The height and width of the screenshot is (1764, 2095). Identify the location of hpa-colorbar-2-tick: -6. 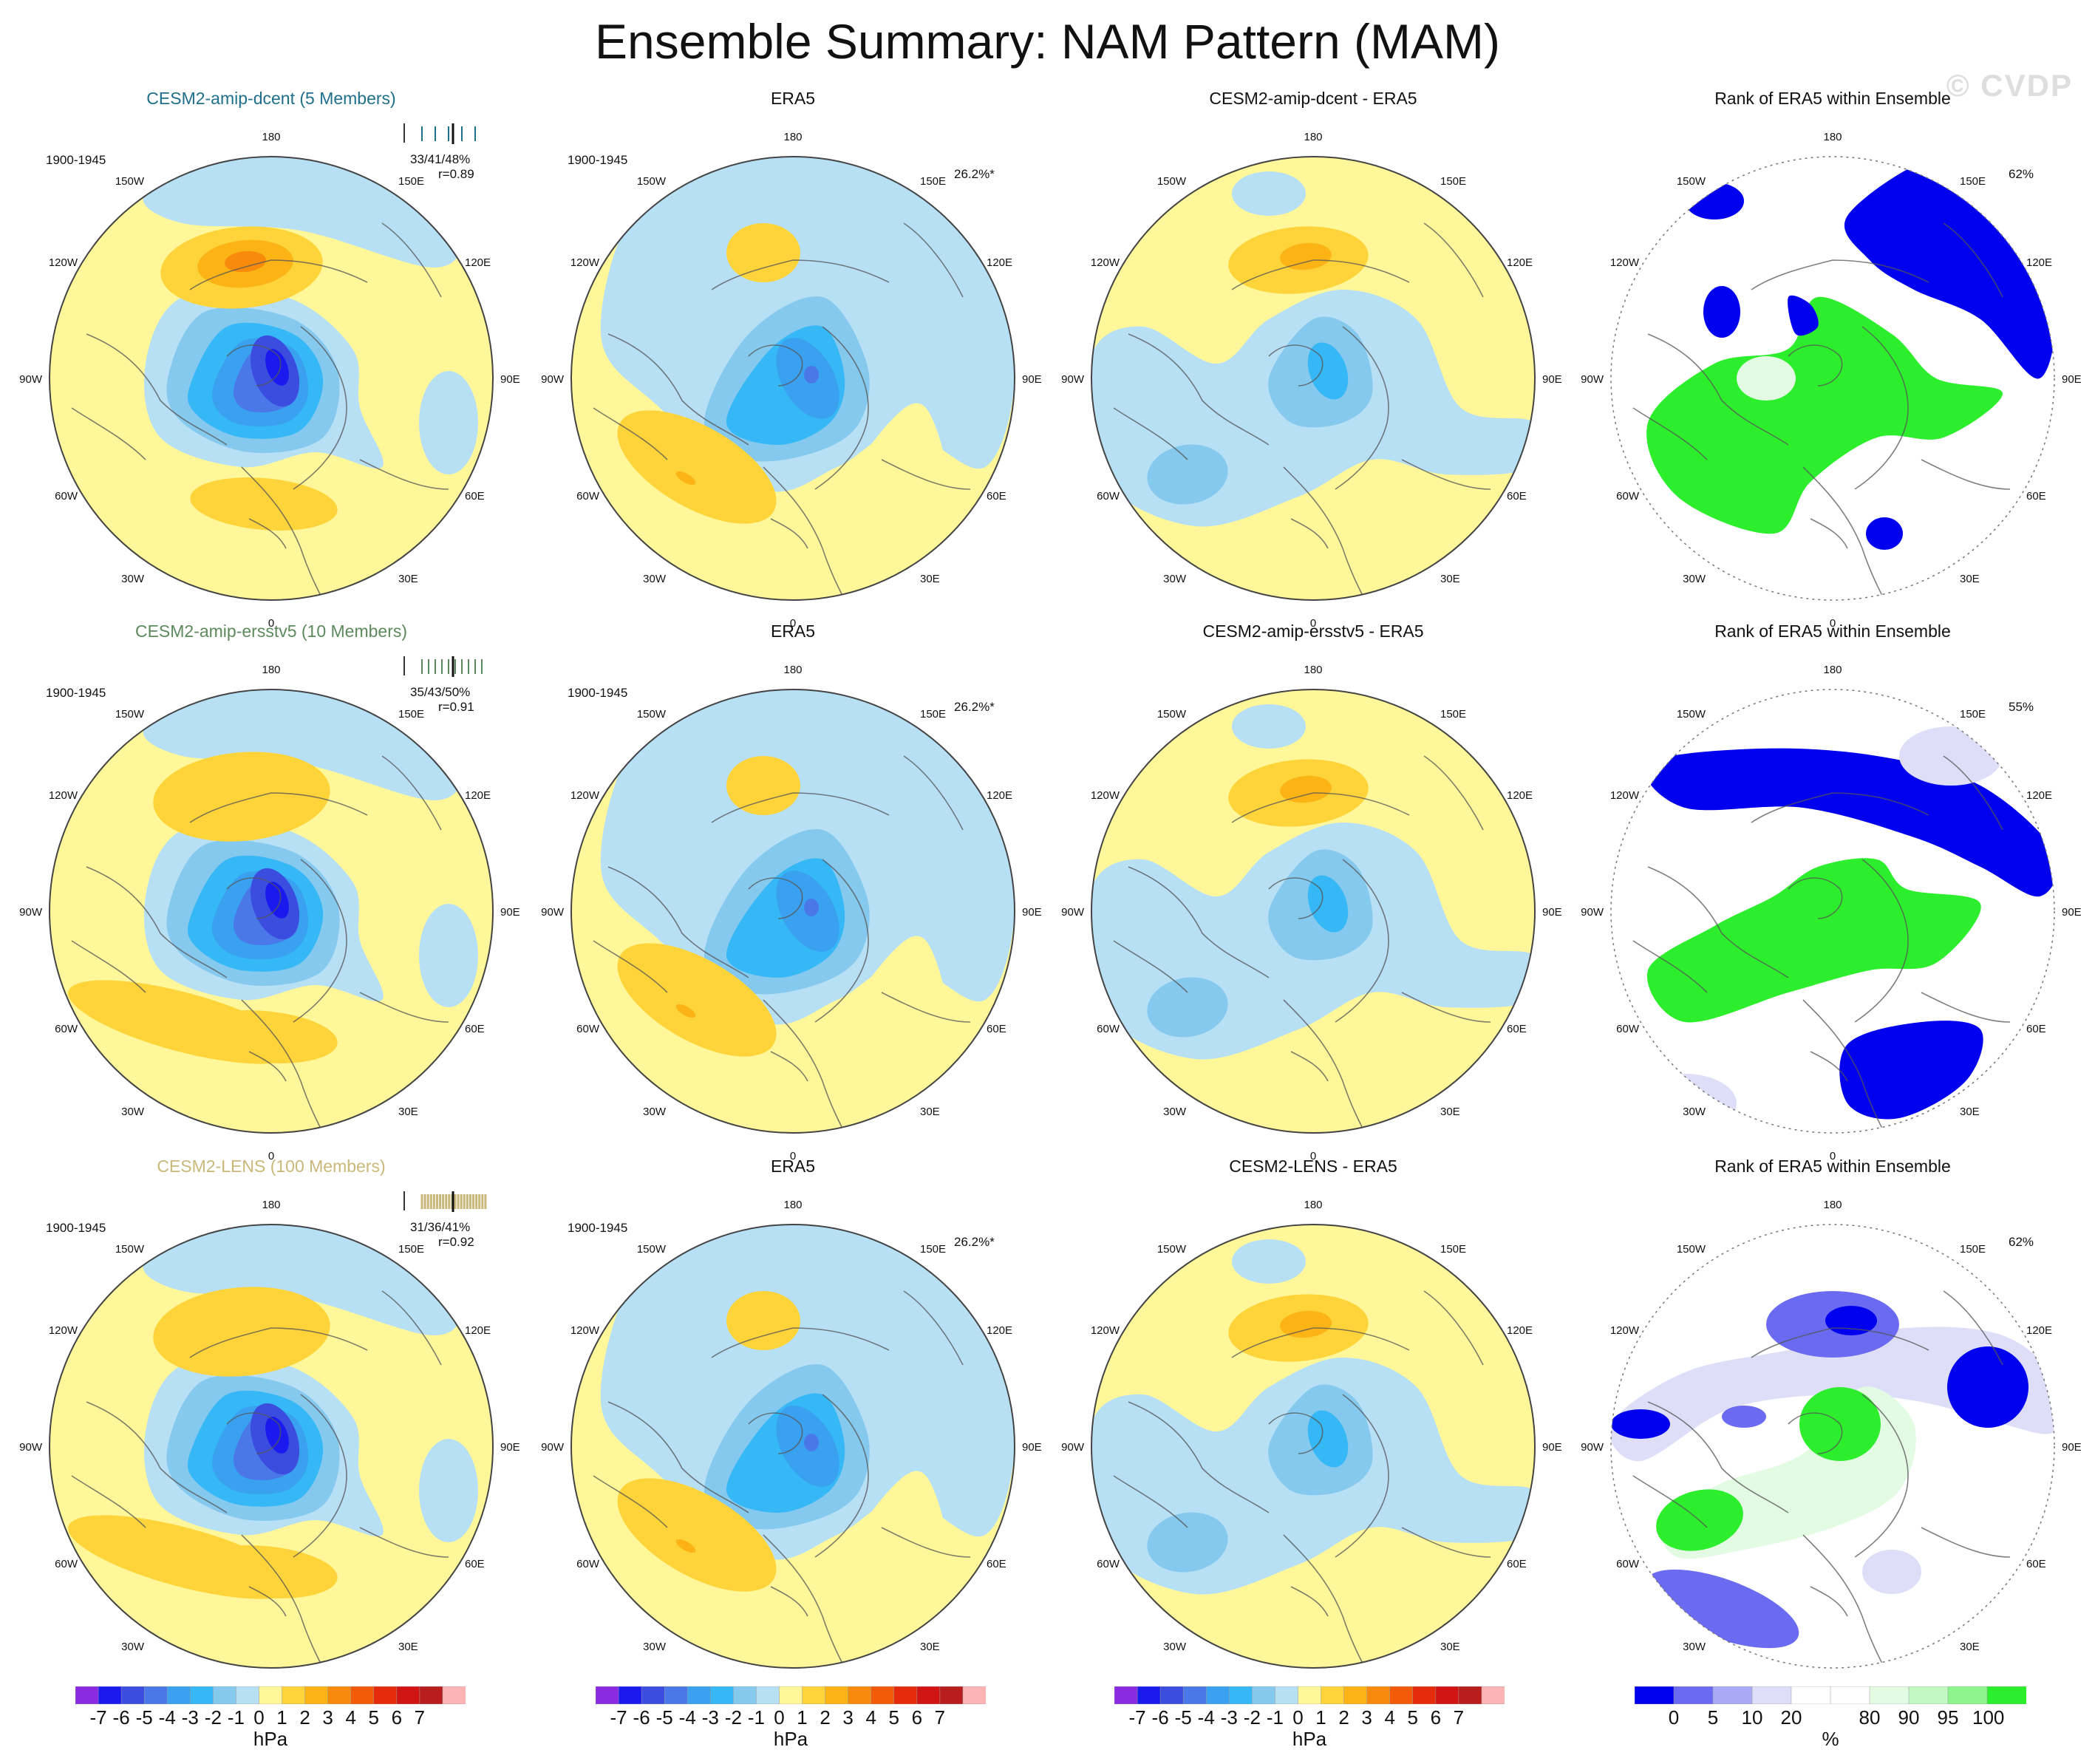
(641, 1718).